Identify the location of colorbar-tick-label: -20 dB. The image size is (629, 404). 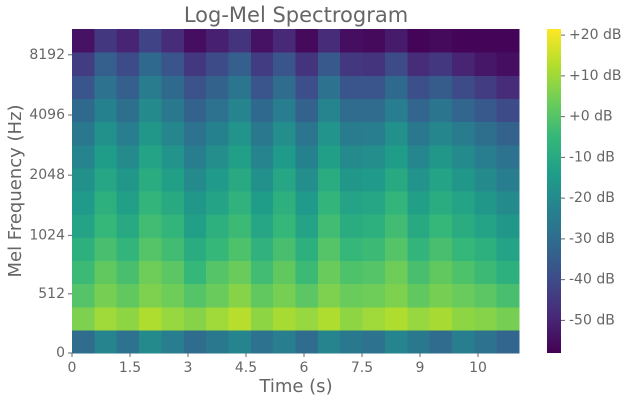
(592, 198).